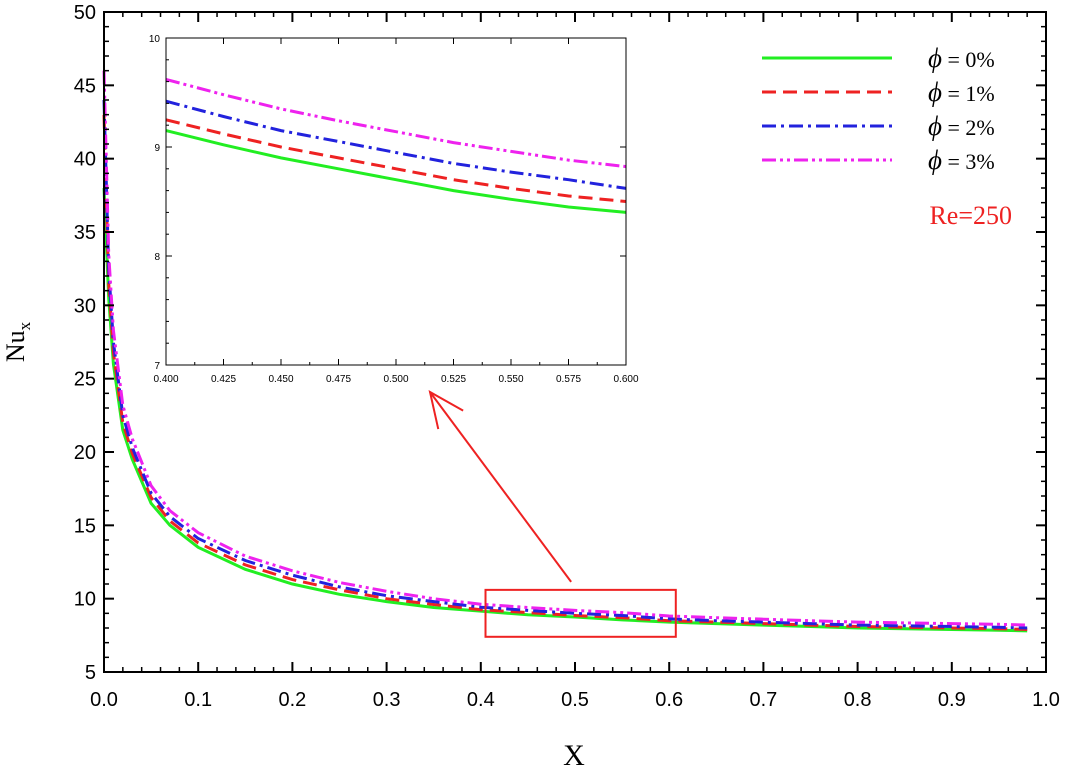  What do you see at coordinates (968, 127) in the screenshot?
I see `legend-value: = 2%` at bounding box center [968, 127].